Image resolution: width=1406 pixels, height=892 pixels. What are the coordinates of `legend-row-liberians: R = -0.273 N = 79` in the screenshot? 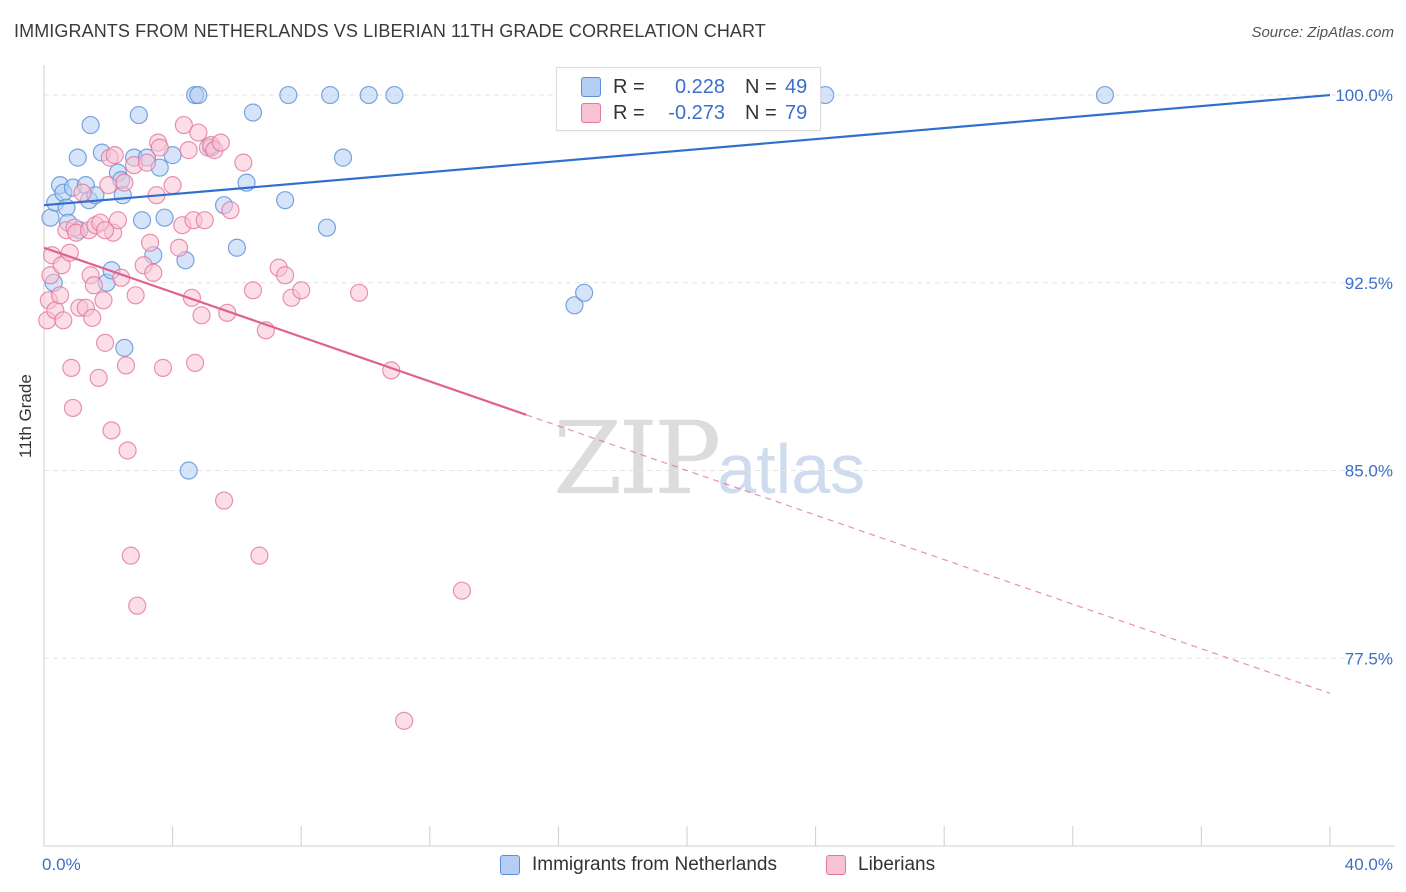 It's located at (694, 113).